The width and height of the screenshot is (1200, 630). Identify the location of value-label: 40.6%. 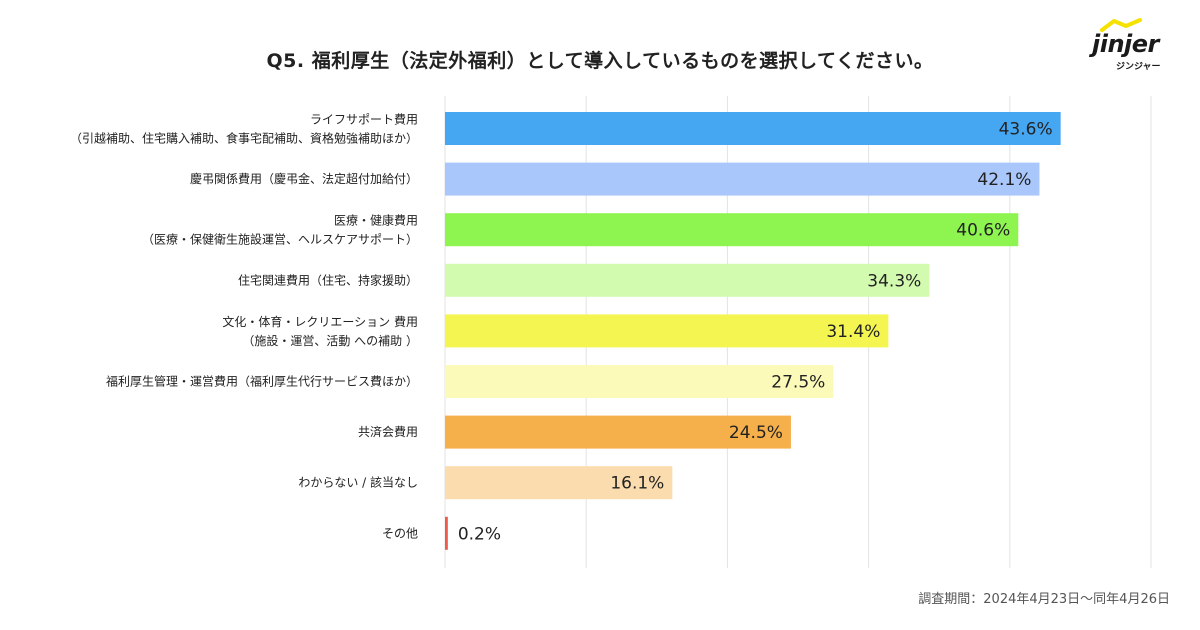
(983, 231).